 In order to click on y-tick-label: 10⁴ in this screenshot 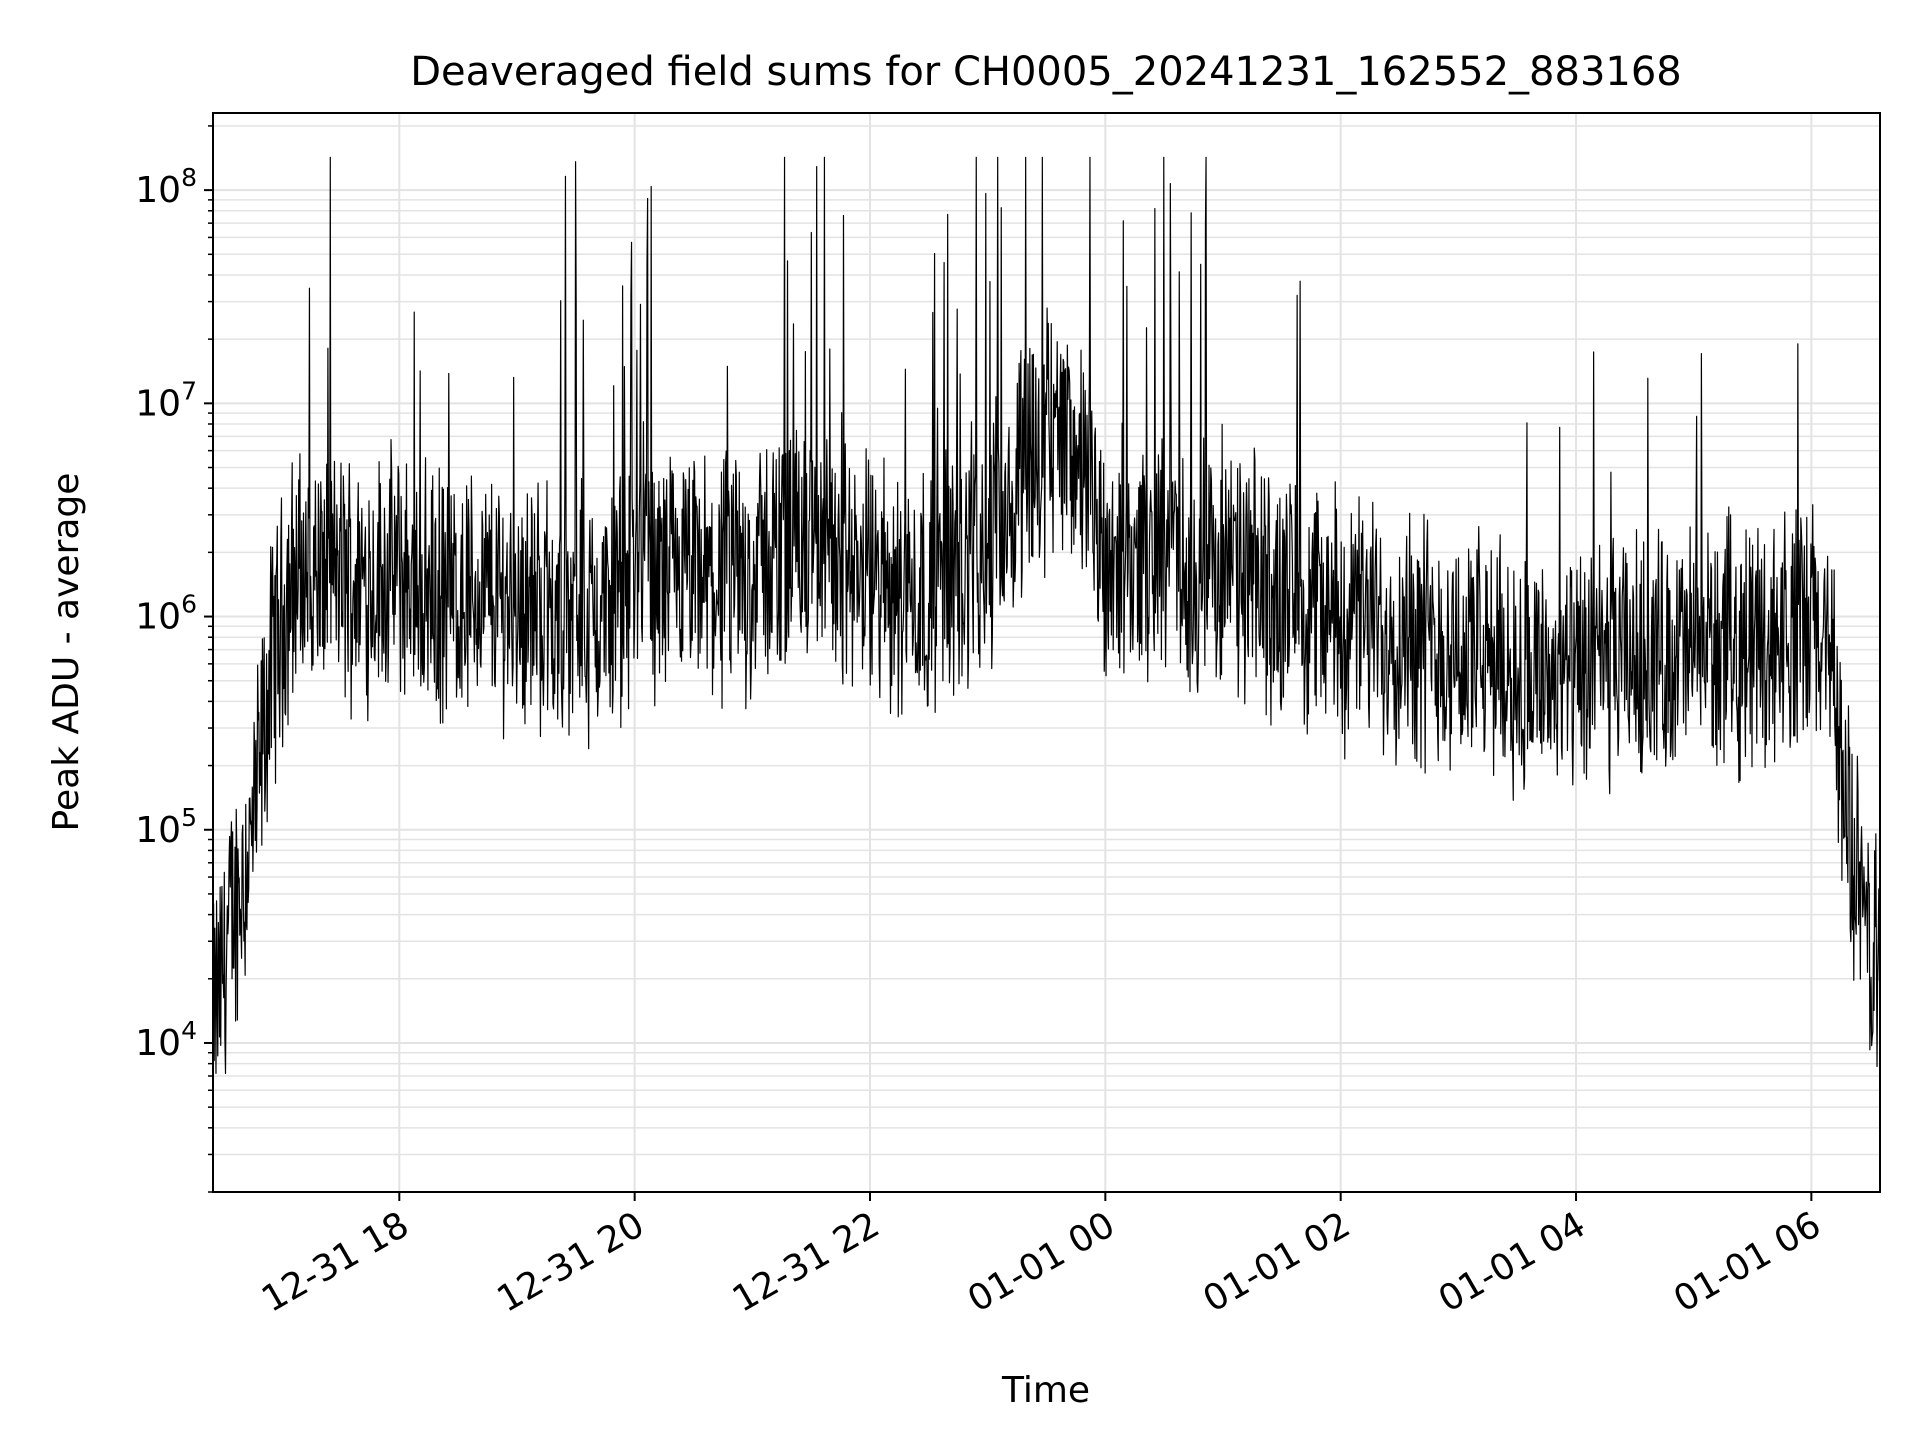, I will do `click(166, 1040)`.